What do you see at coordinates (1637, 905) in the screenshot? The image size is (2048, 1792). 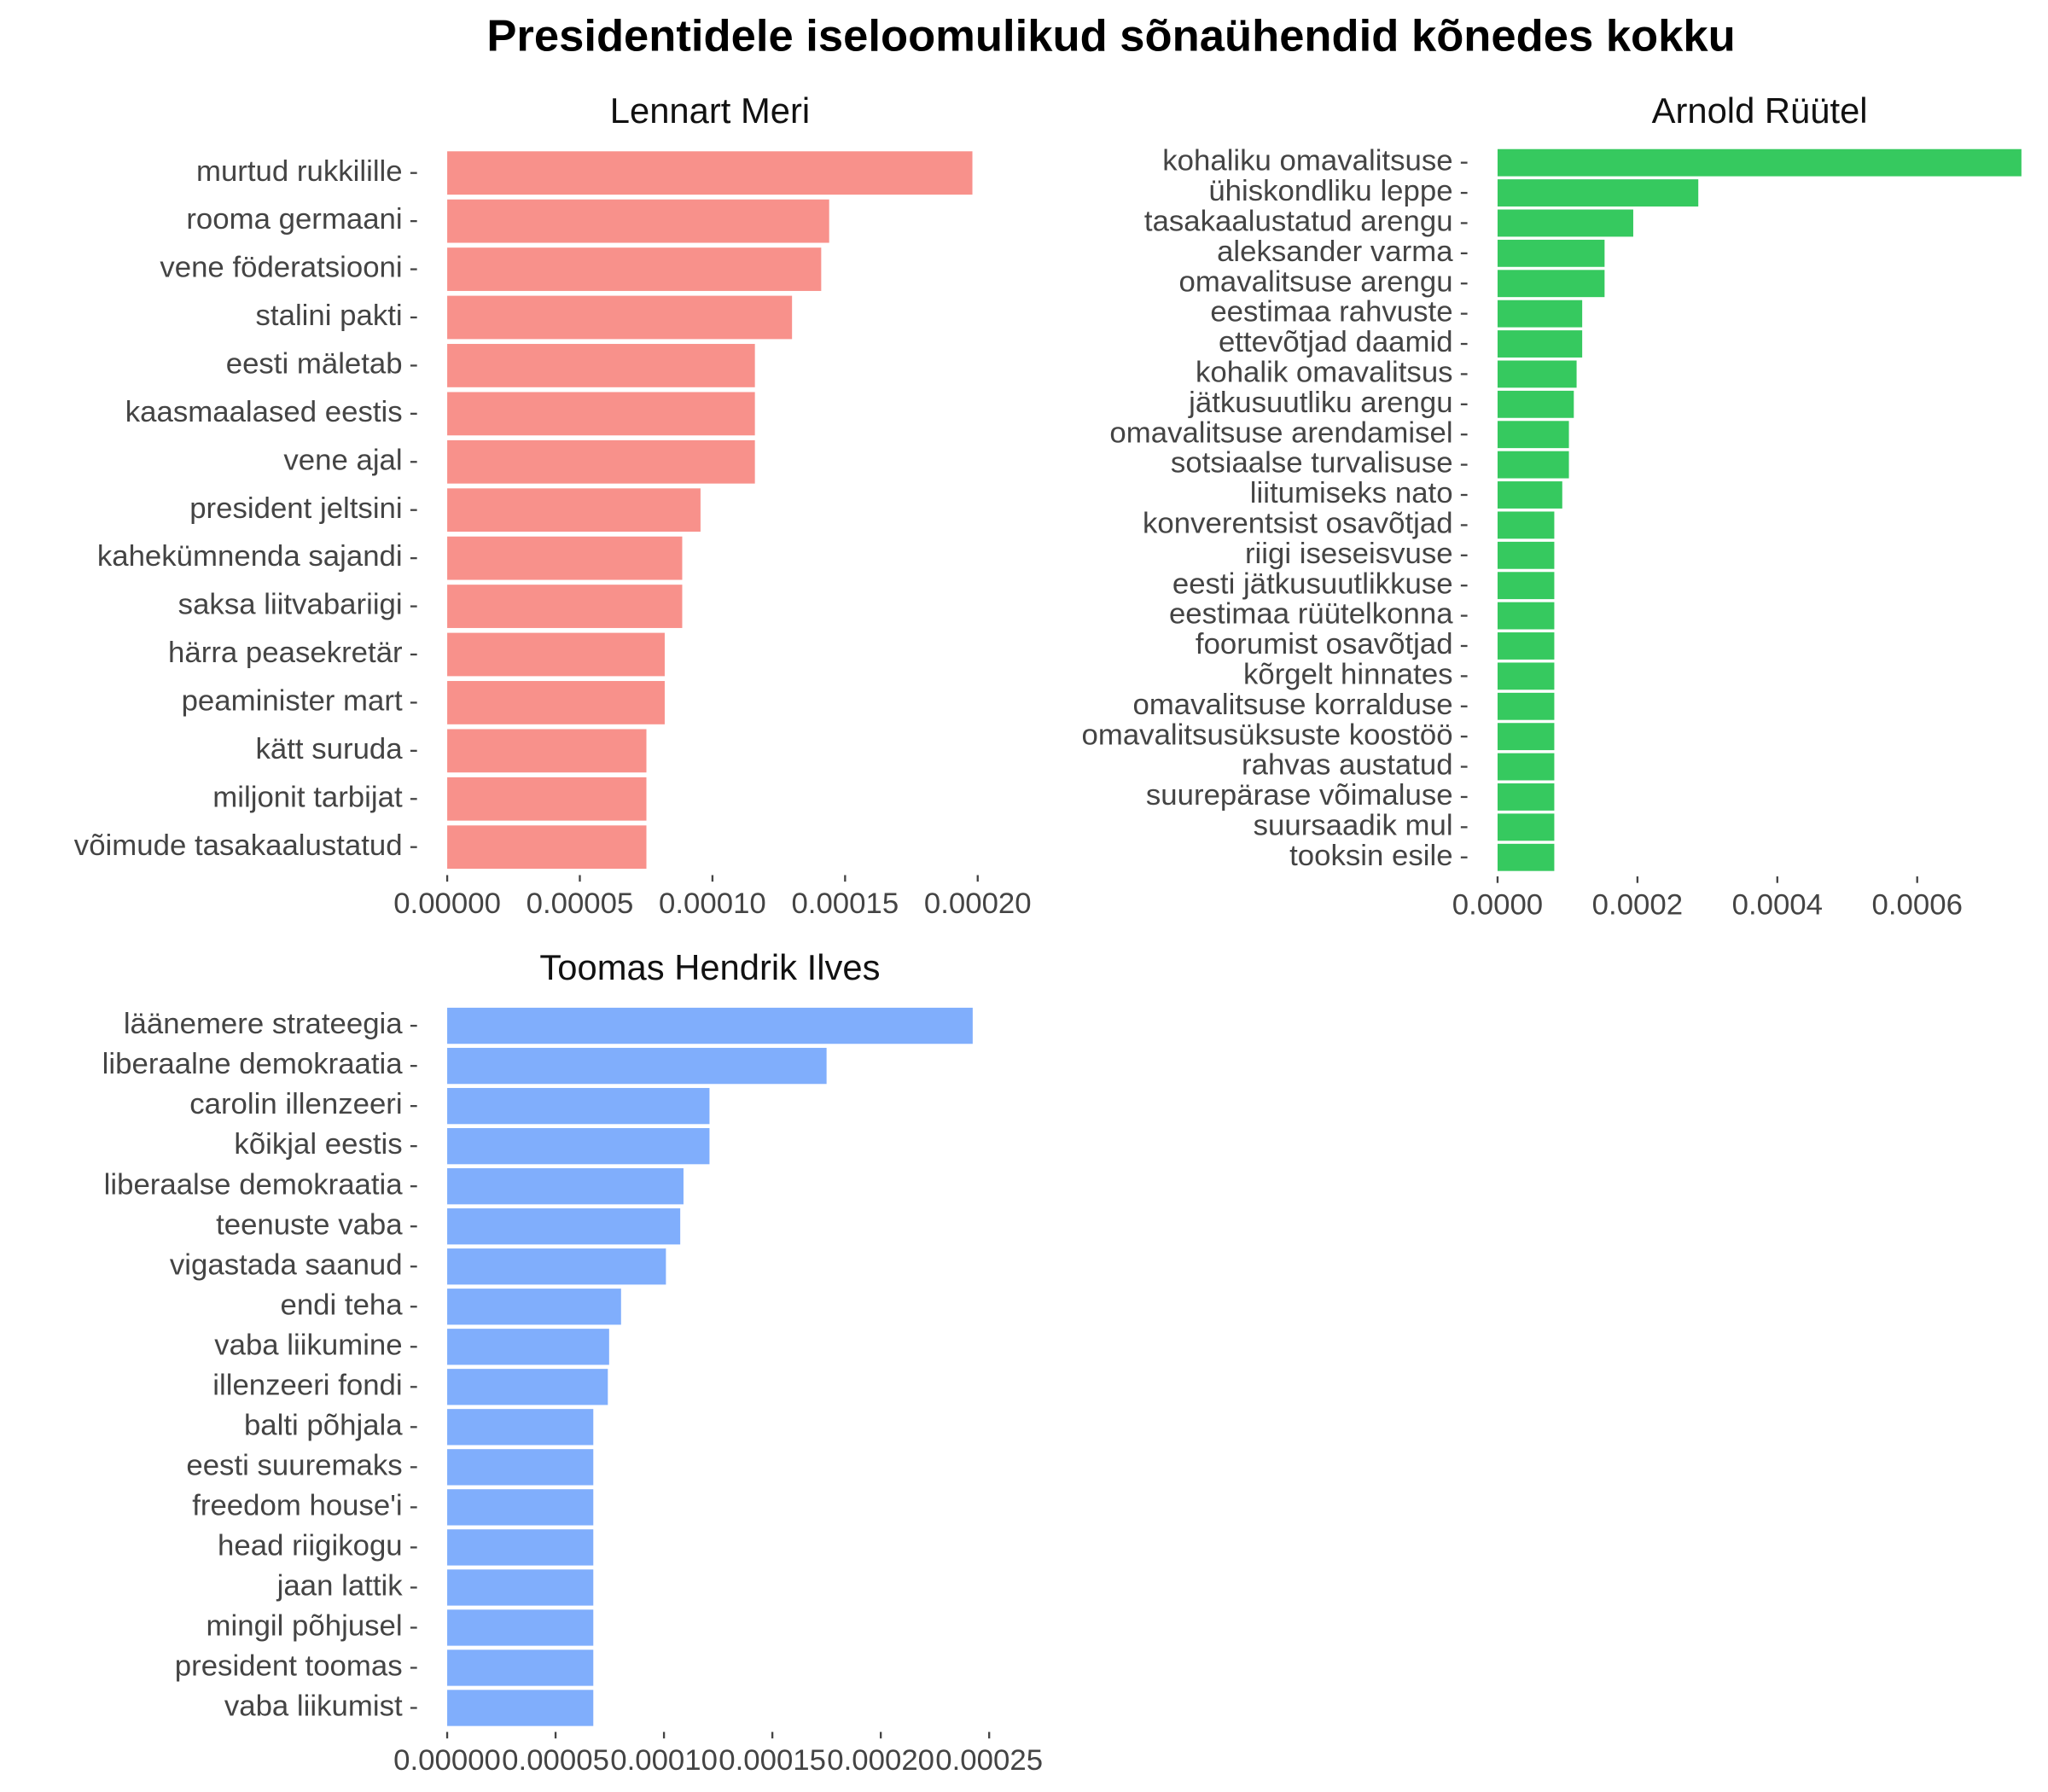 I see `x-tick-label: 0.0002` at bounding box center [1637, 905].